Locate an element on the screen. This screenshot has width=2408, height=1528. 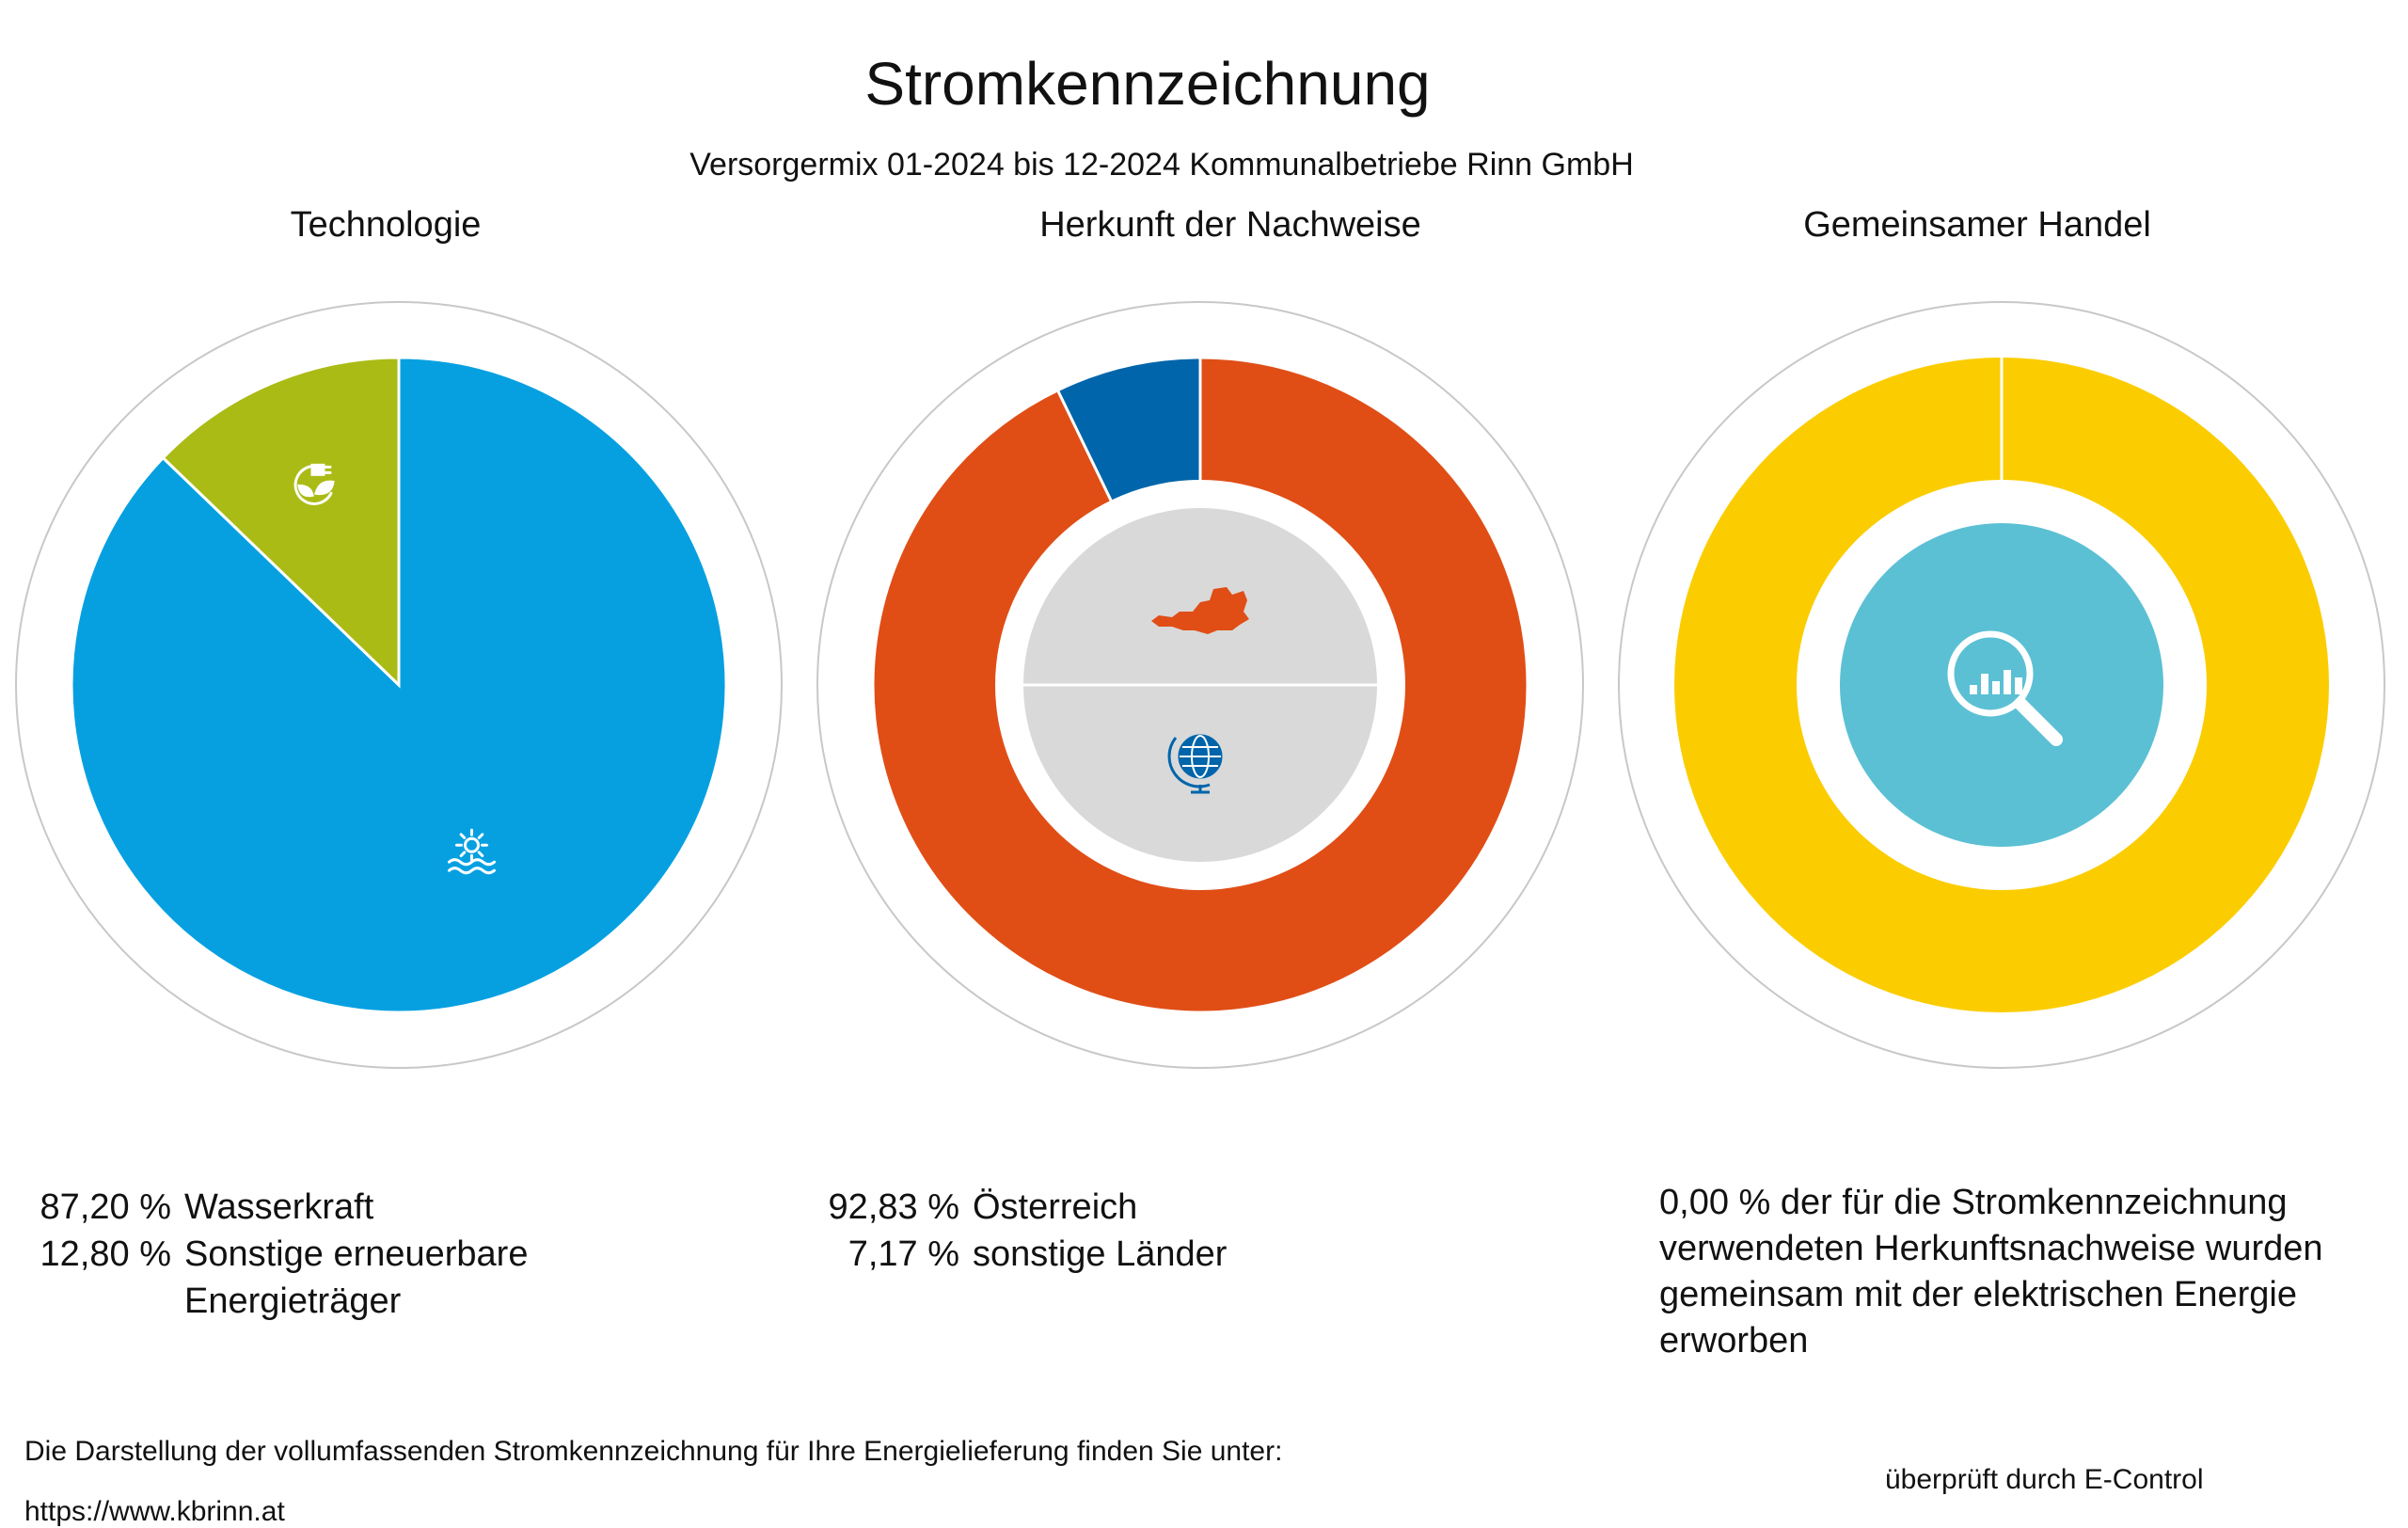
inner-disc is located at coordinates (2002, 685).